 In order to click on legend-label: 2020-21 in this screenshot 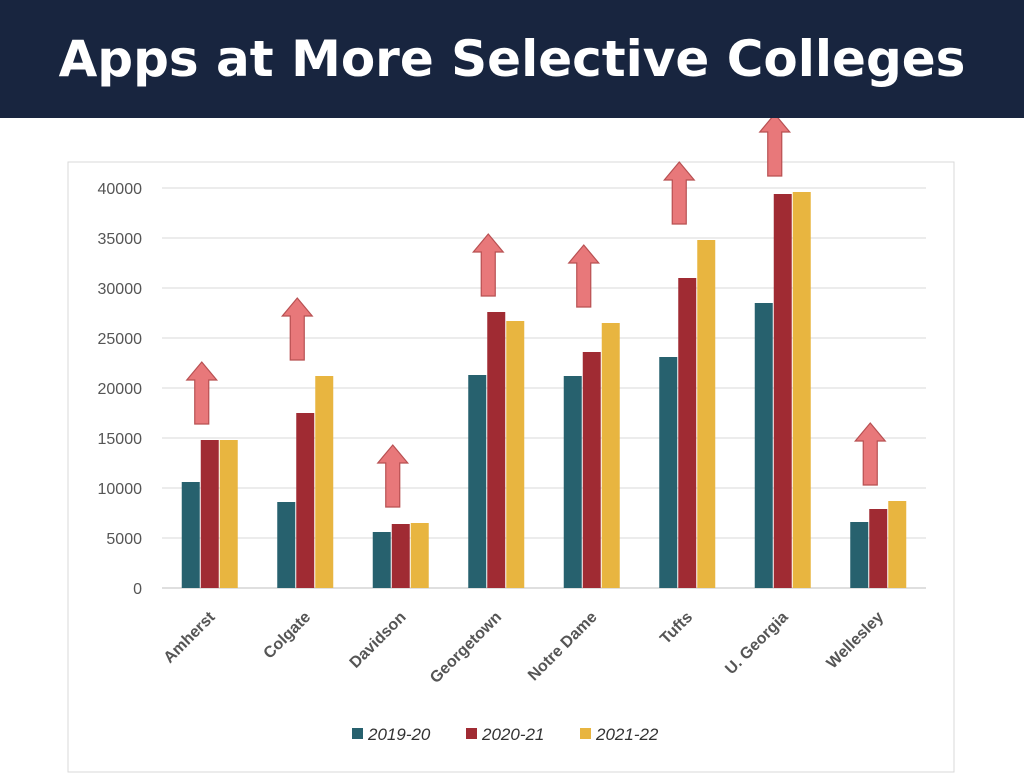, I will do `click(512, 734)`.